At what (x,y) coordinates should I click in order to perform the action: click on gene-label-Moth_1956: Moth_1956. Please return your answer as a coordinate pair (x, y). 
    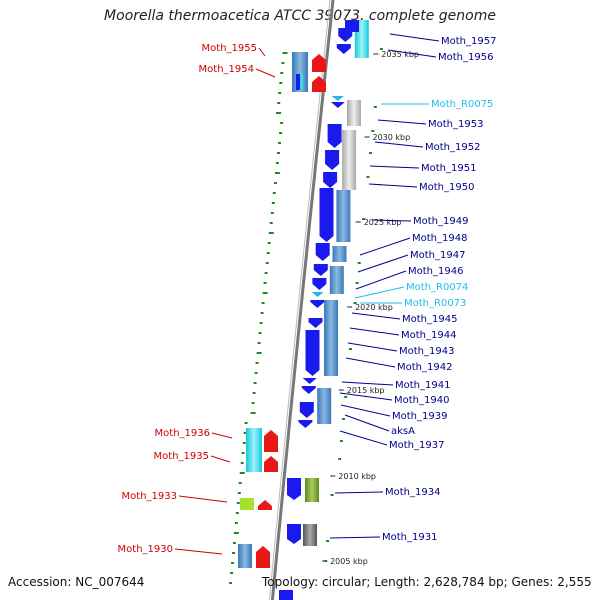
    Looking at the image, I should click on (465, 57).